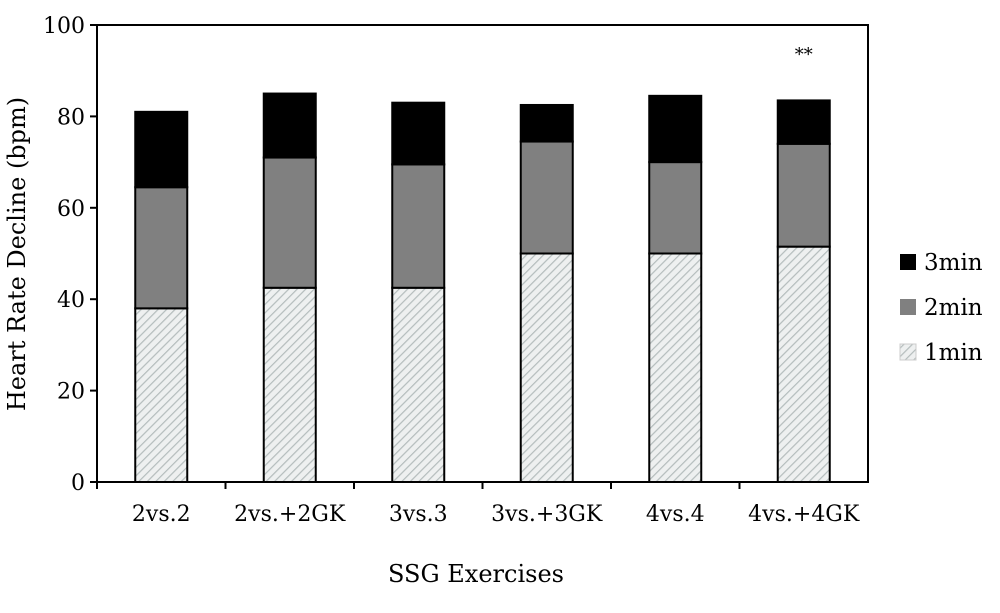  I want to click on x-tick-label: 2vs.+2GK, so click(290, 514).